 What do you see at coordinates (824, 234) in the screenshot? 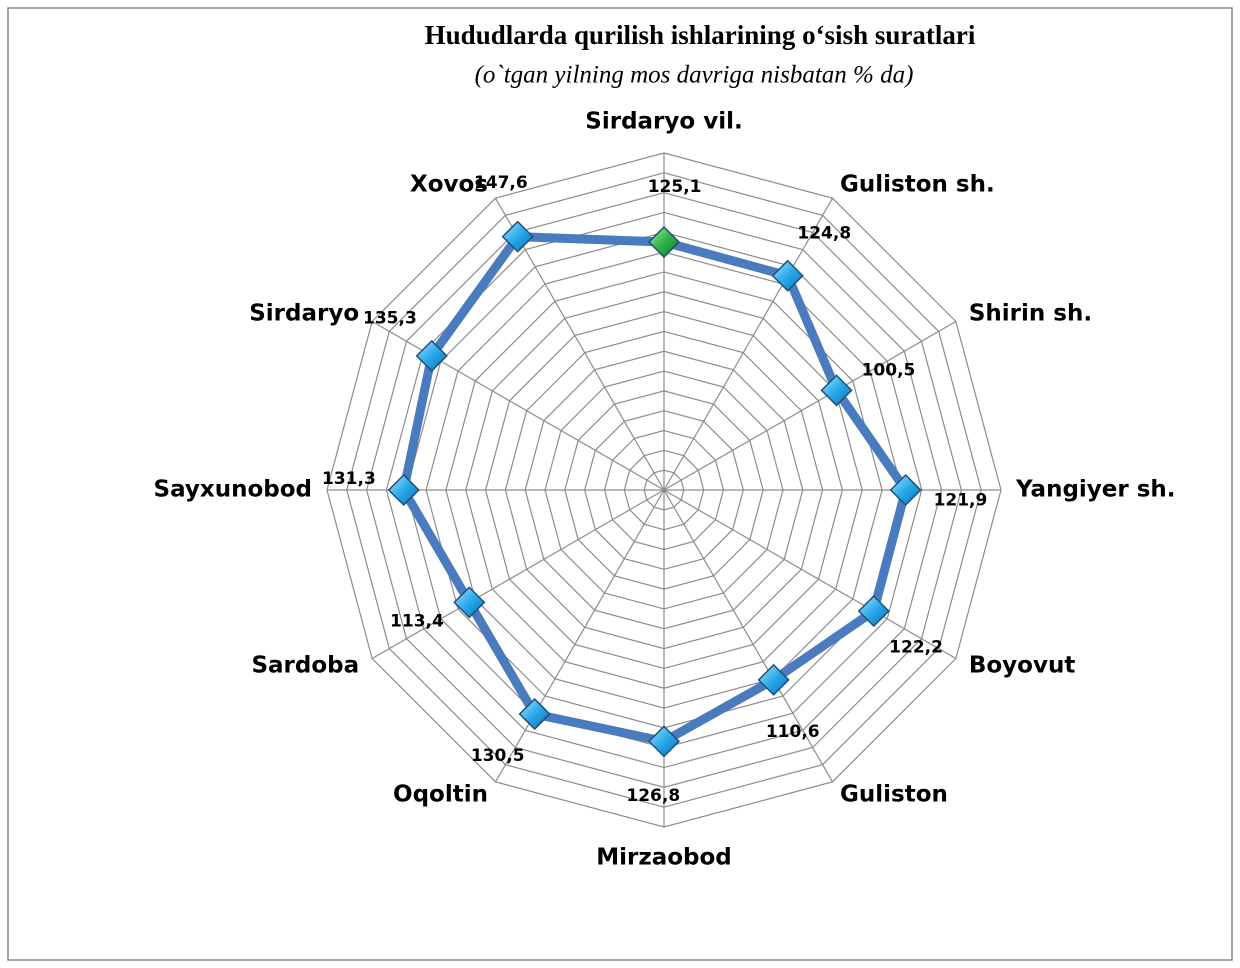
I see `data-label: 124,8` at bounding box center [824, 234].